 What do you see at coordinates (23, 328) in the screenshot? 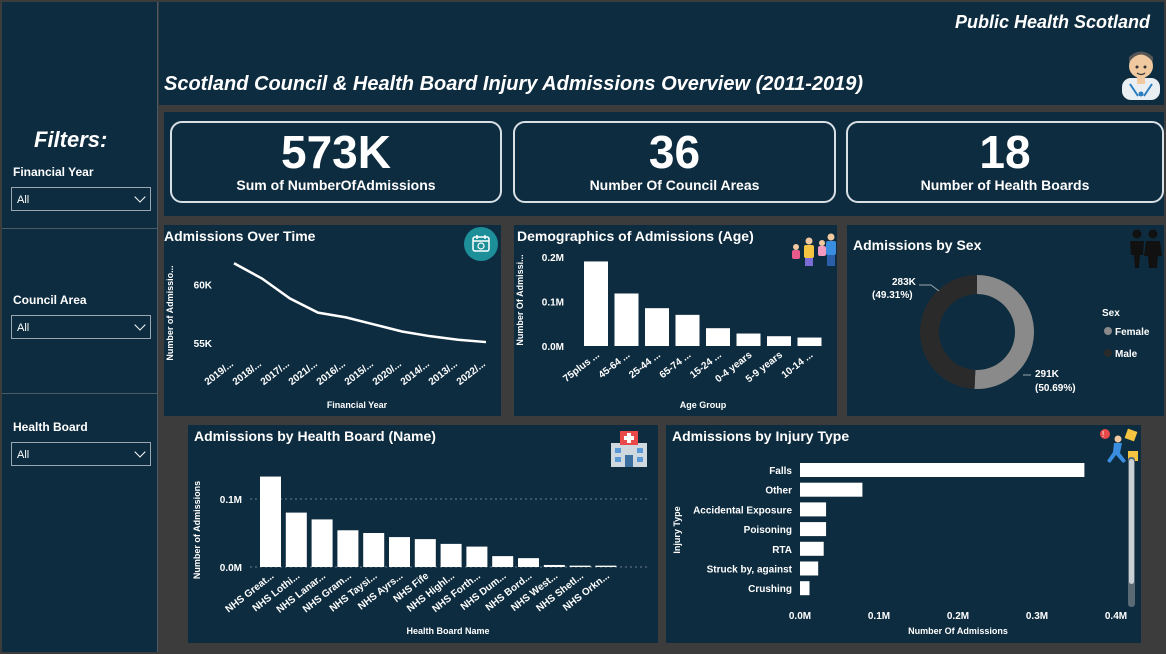
I see `council-area-value: All` at bounding box center [23, 328].